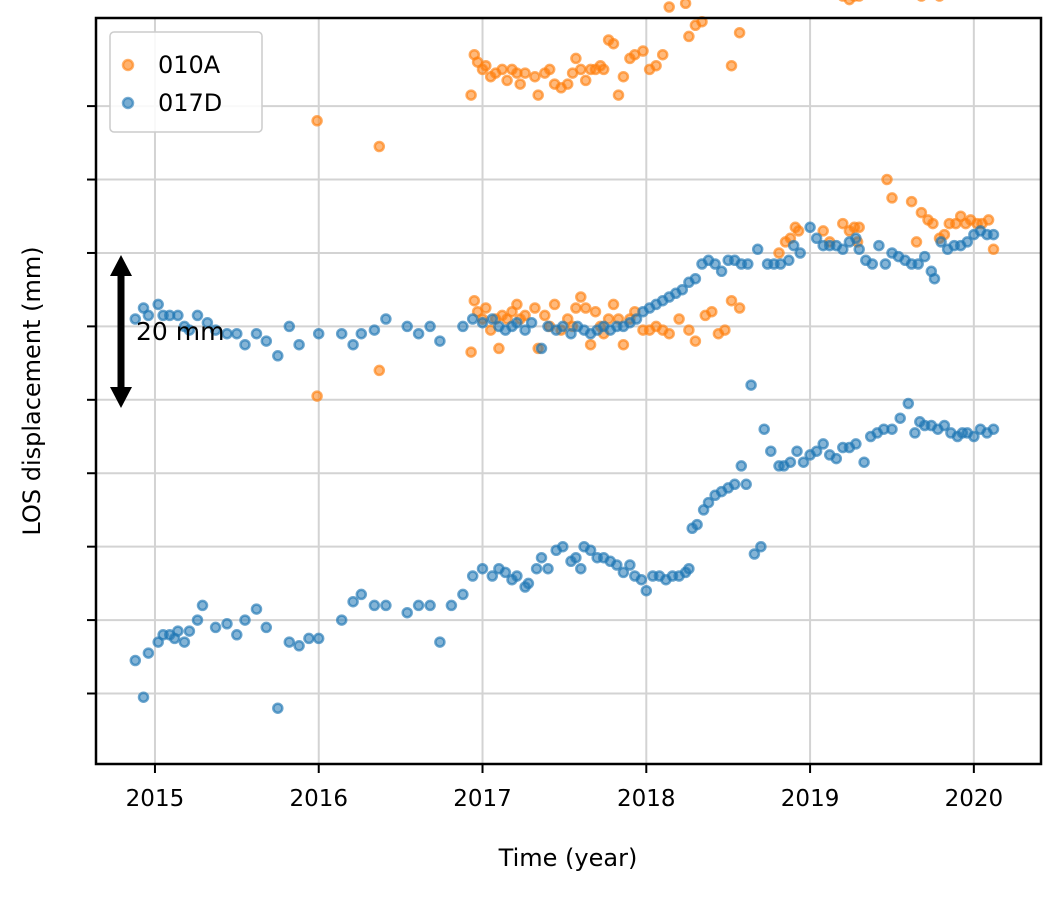 The image size is (1050, 900). I want to click on x-tick-label: 2018, so click(646, 799).